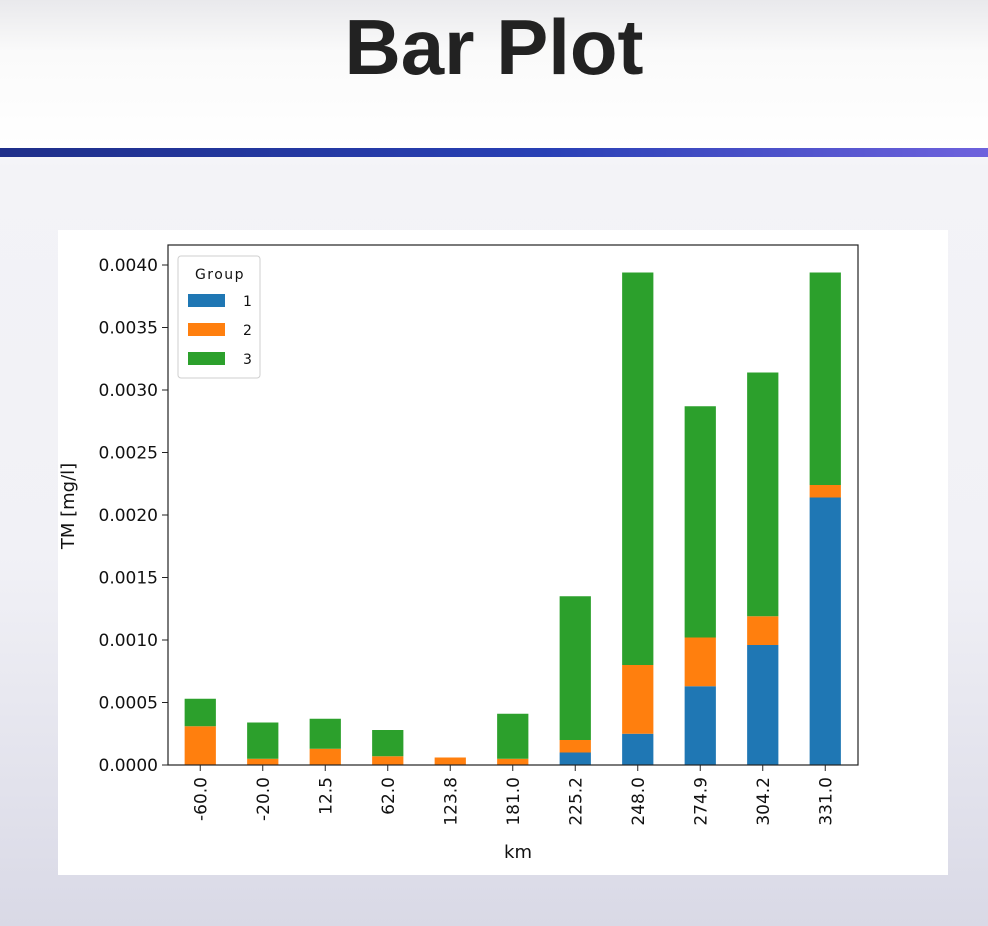  What do you see at coordinates (763, 705) in the screenshot?
I see `bar-304.2-group-1` at bounding box center [763, 705].